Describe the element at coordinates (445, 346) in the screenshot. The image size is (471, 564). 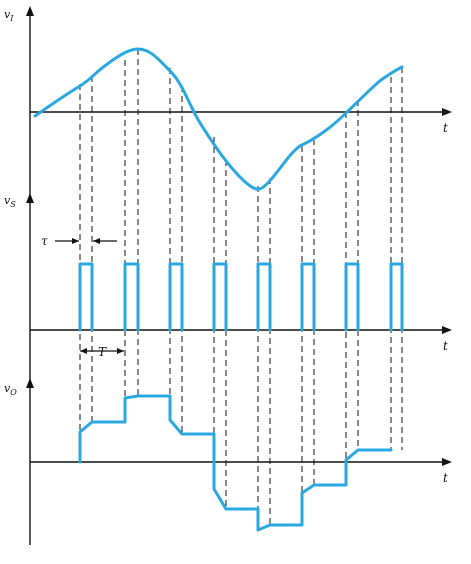
I see `sampling-x-label: t` at that location.